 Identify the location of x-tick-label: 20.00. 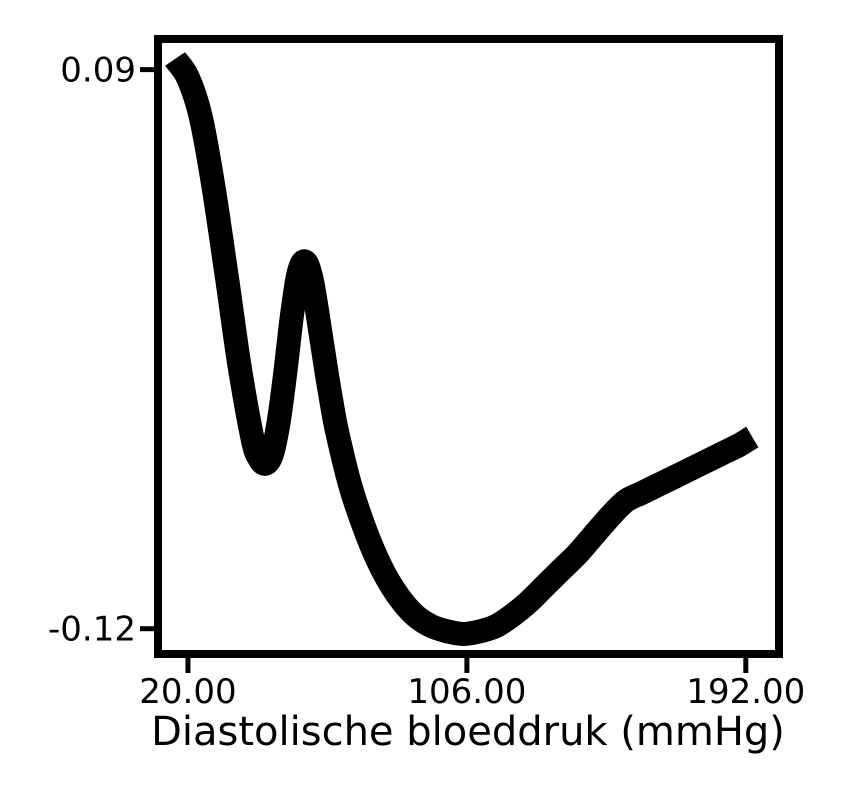
(187, 692).